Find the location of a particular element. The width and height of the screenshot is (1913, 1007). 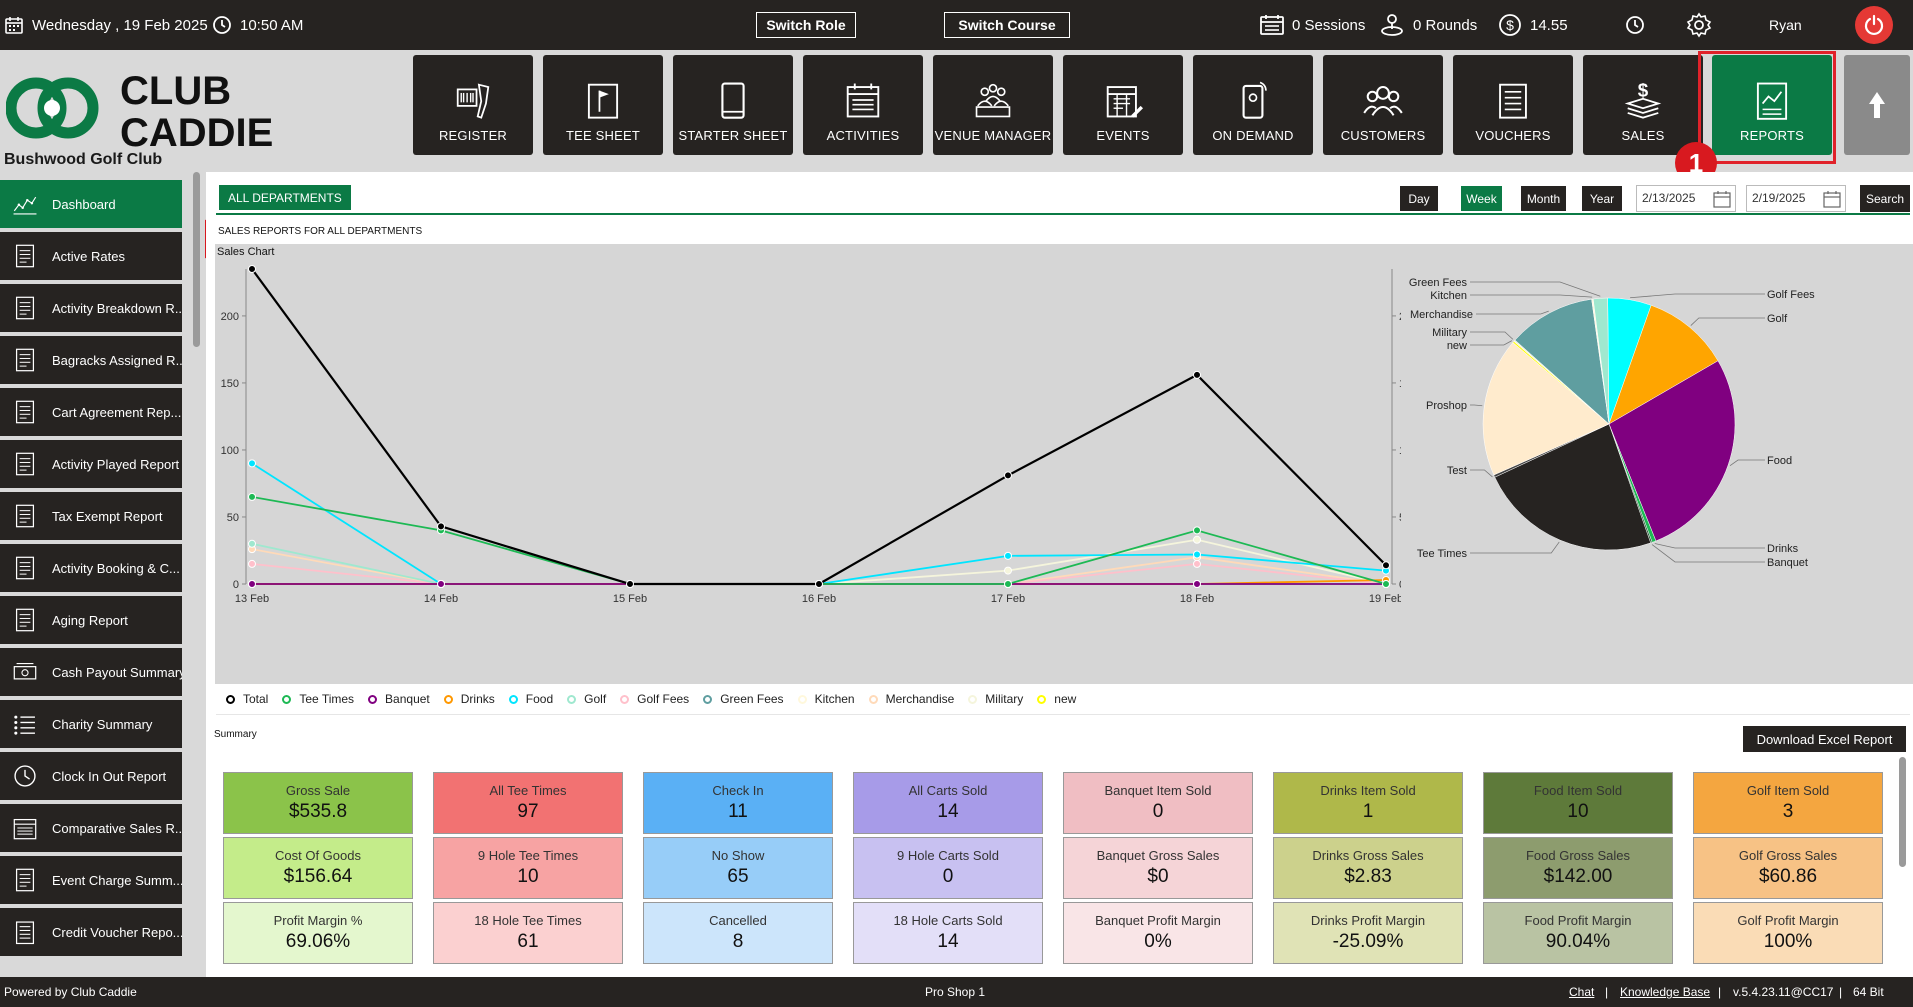

to-date-field: 2/19/2025 is located at coordinates (1796, 198).